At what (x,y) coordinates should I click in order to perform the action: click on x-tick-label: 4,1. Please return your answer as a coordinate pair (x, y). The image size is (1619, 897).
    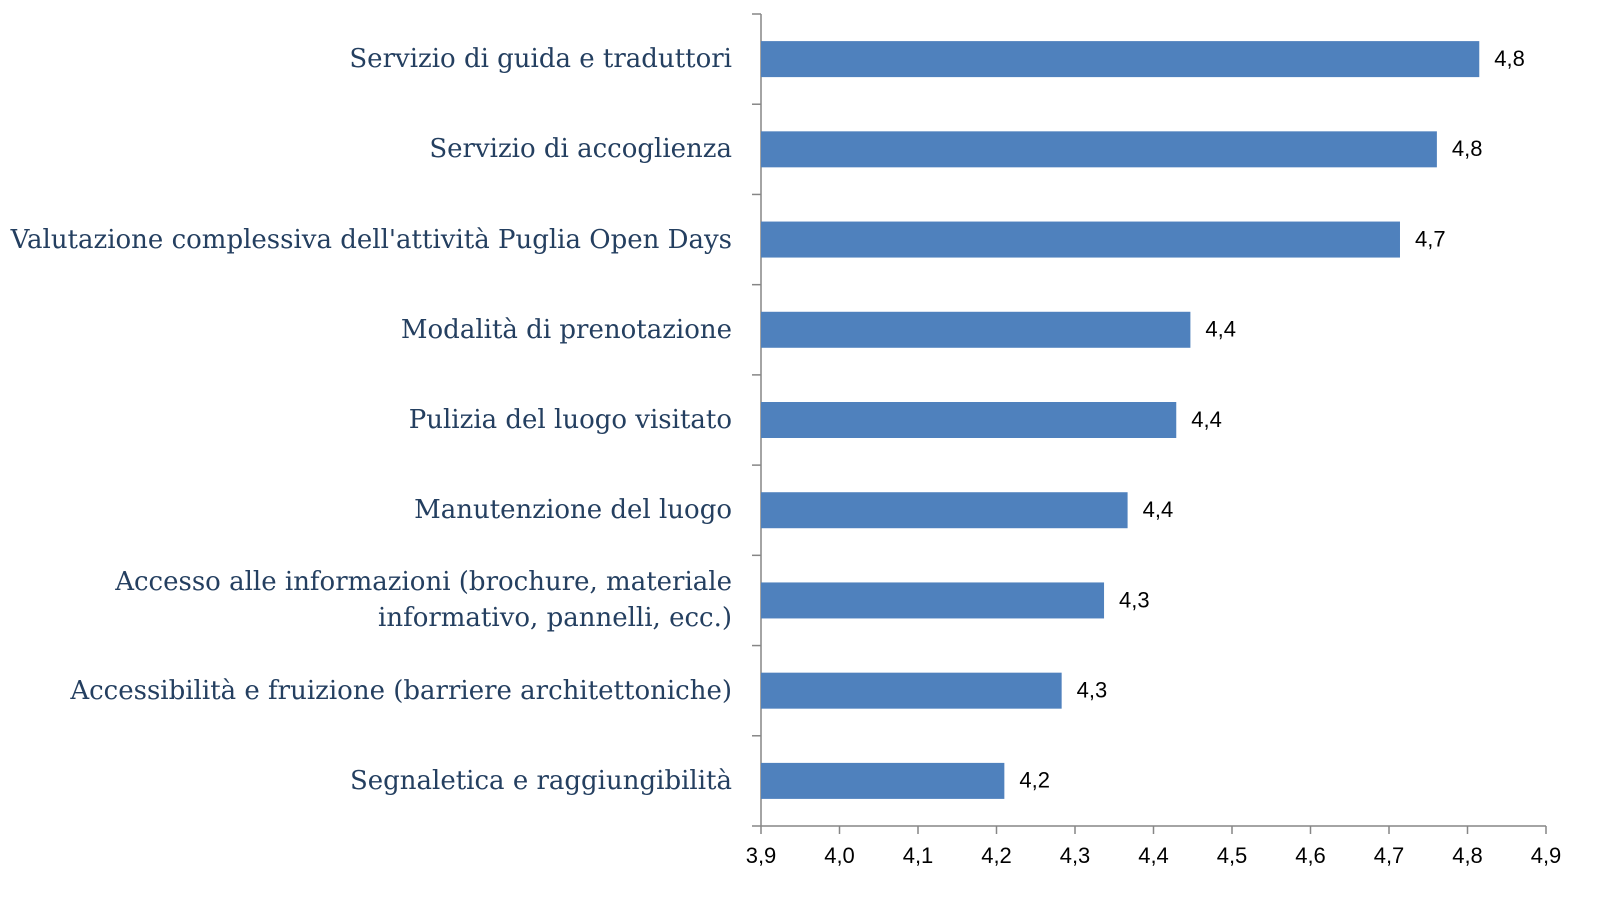
    Looking at the image, I should click on (918, 855).